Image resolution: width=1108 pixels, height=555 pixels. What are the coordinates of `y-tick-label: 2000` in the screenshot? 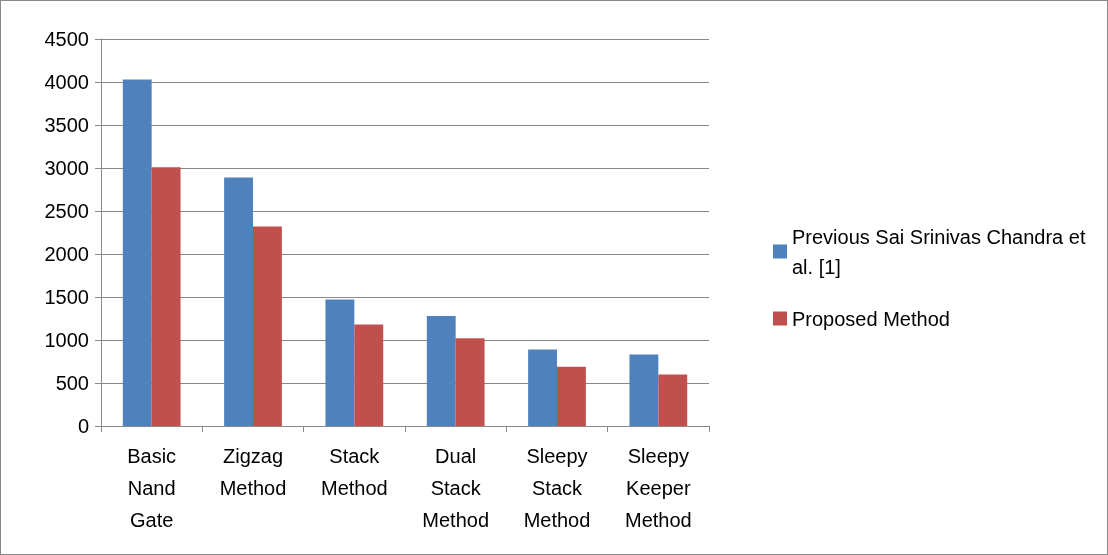 It's located at (66, 254).